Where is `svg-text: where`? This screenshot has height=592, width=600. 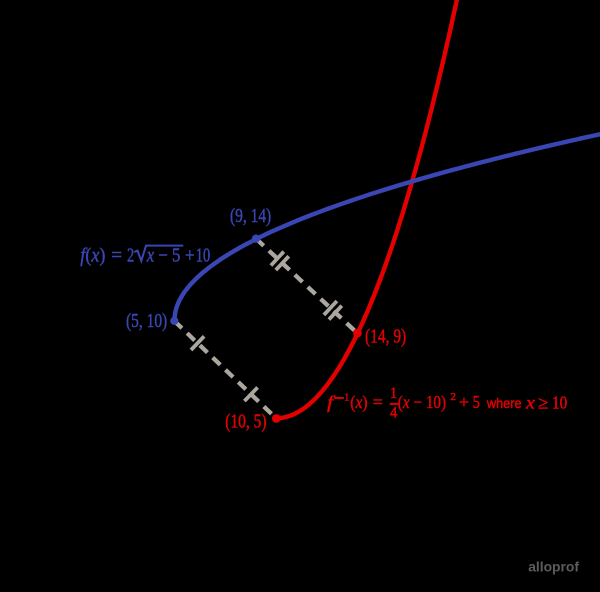
svg-text: where is located at coordinates (504, 404).